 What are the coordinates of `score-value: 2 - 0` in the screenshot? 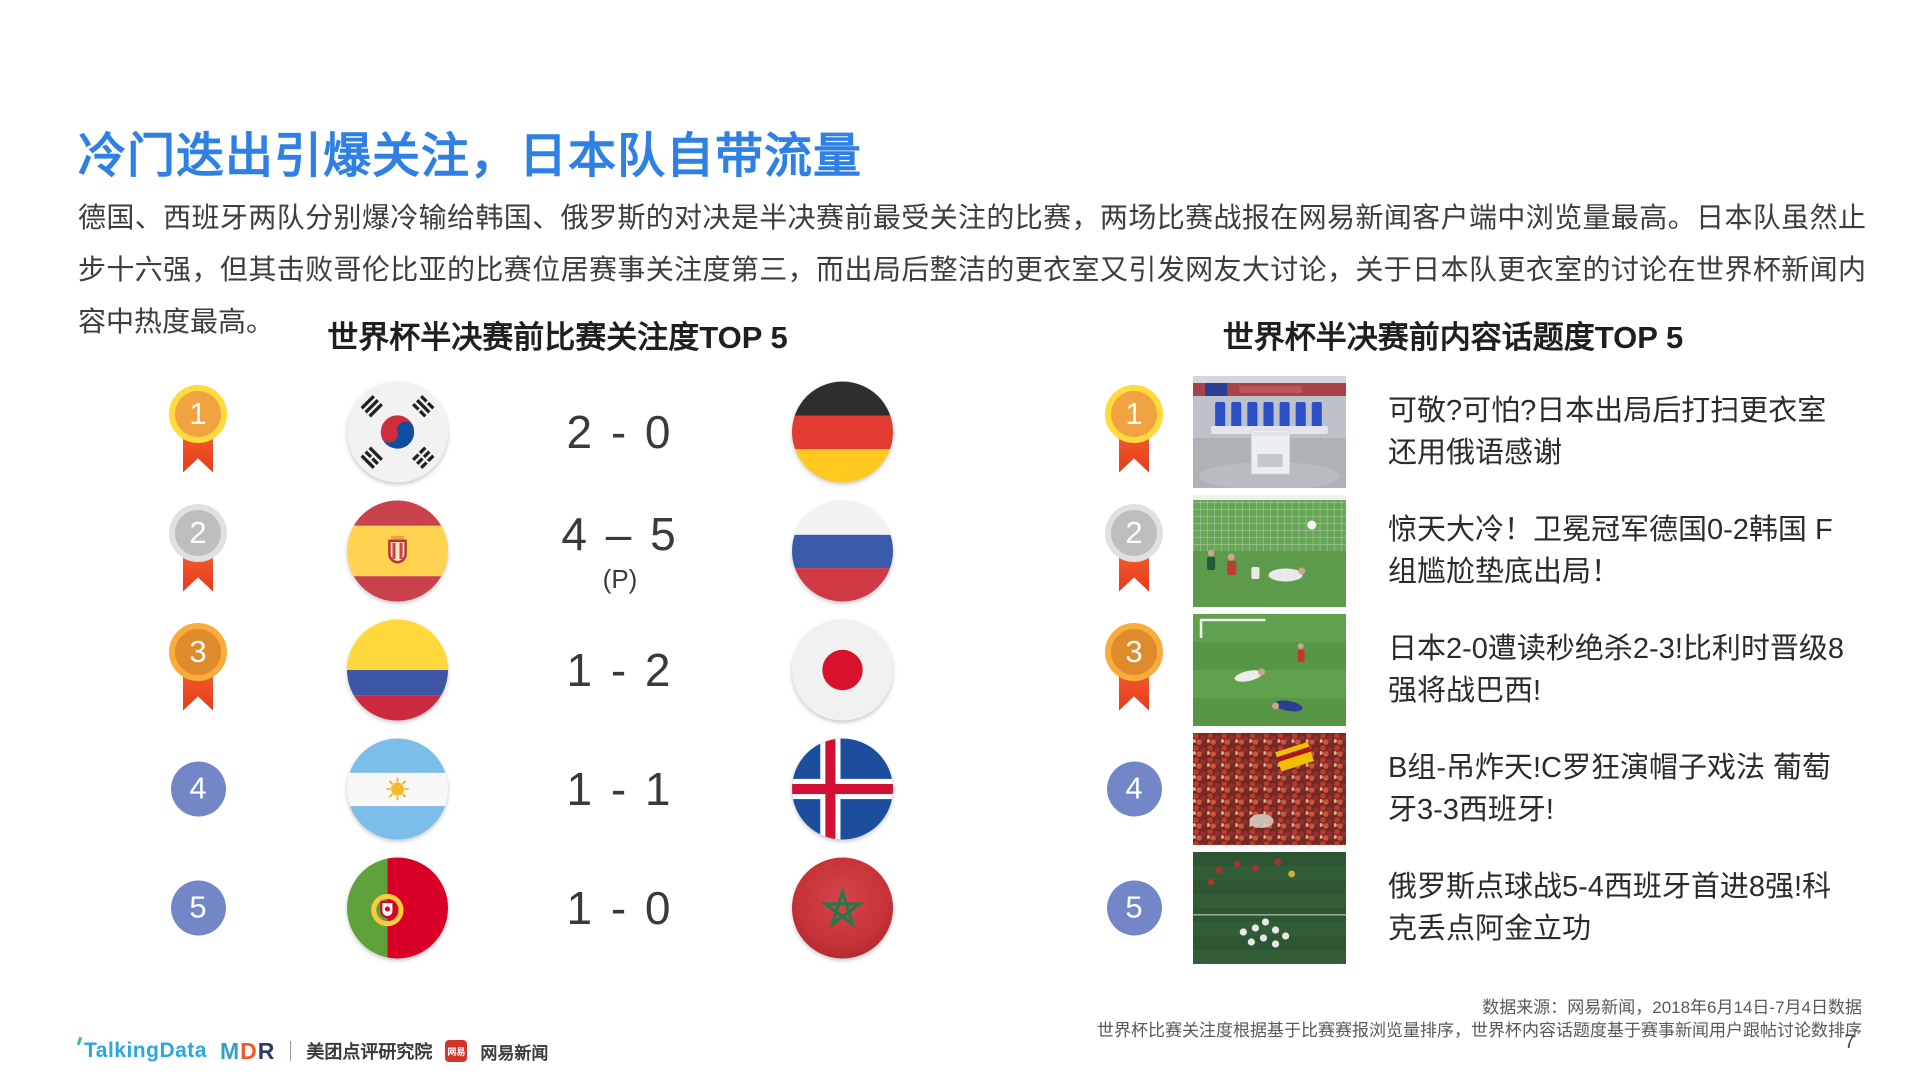 It's located at (620, 431).